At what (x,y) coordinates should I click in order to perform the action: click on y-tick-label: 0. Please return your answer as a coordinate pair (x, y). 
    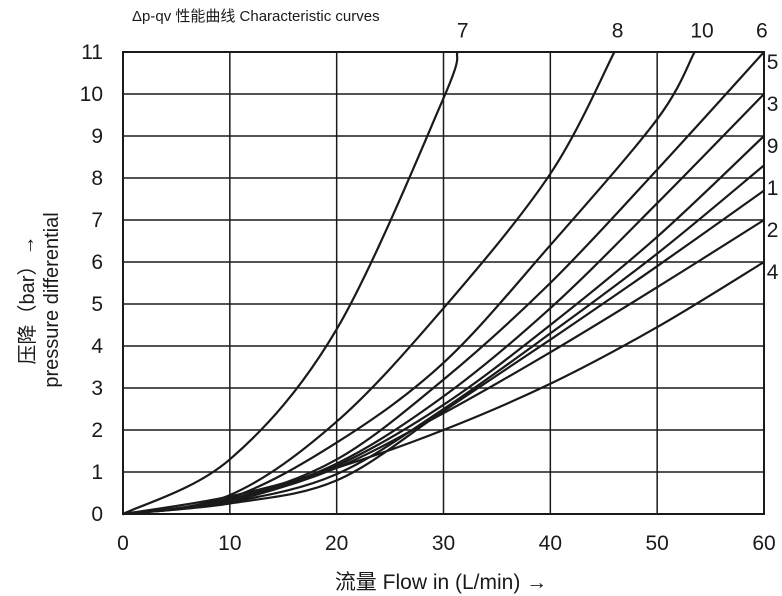
    Looking at the image, I should click on (97, 514).